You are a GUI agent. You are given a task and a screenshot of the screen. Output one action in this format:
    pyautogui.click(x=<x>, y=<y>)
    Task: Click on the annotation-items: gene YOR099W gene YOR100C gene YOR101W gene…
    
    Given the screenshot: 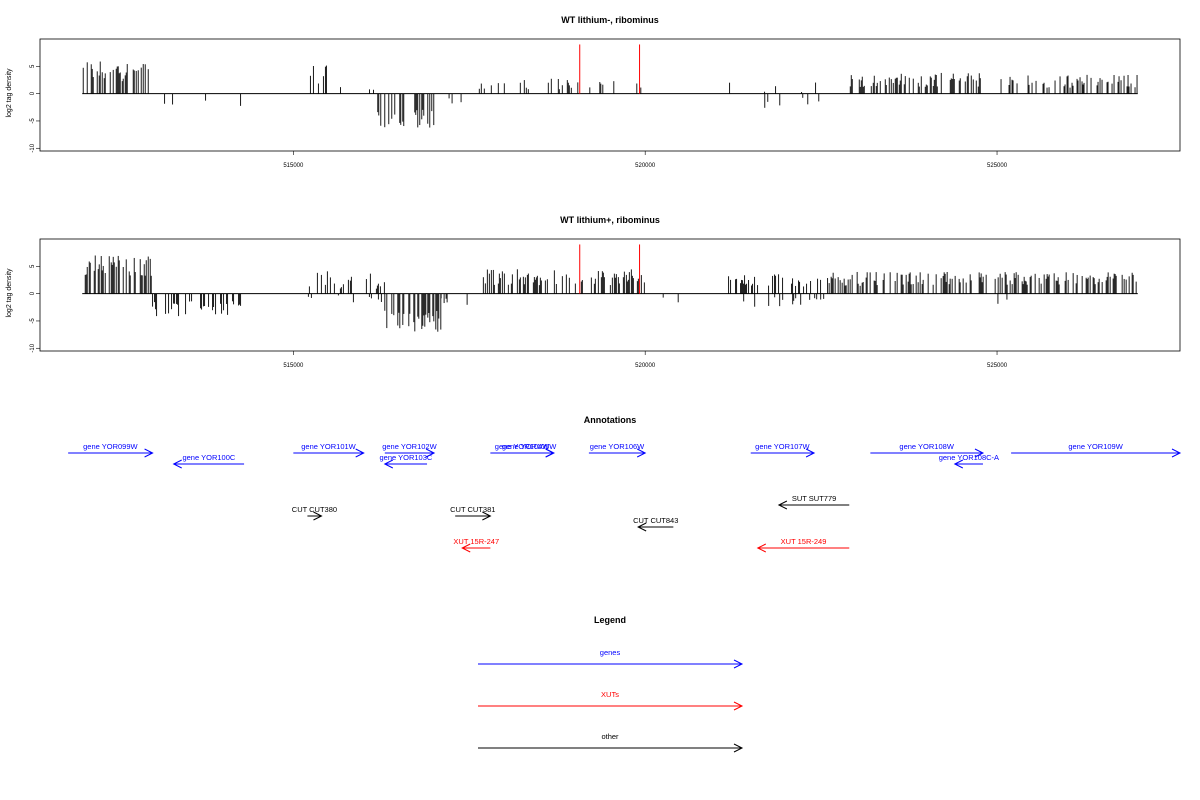 What is the action you would take?
    pyautogui.click(x=625, y=497)
    